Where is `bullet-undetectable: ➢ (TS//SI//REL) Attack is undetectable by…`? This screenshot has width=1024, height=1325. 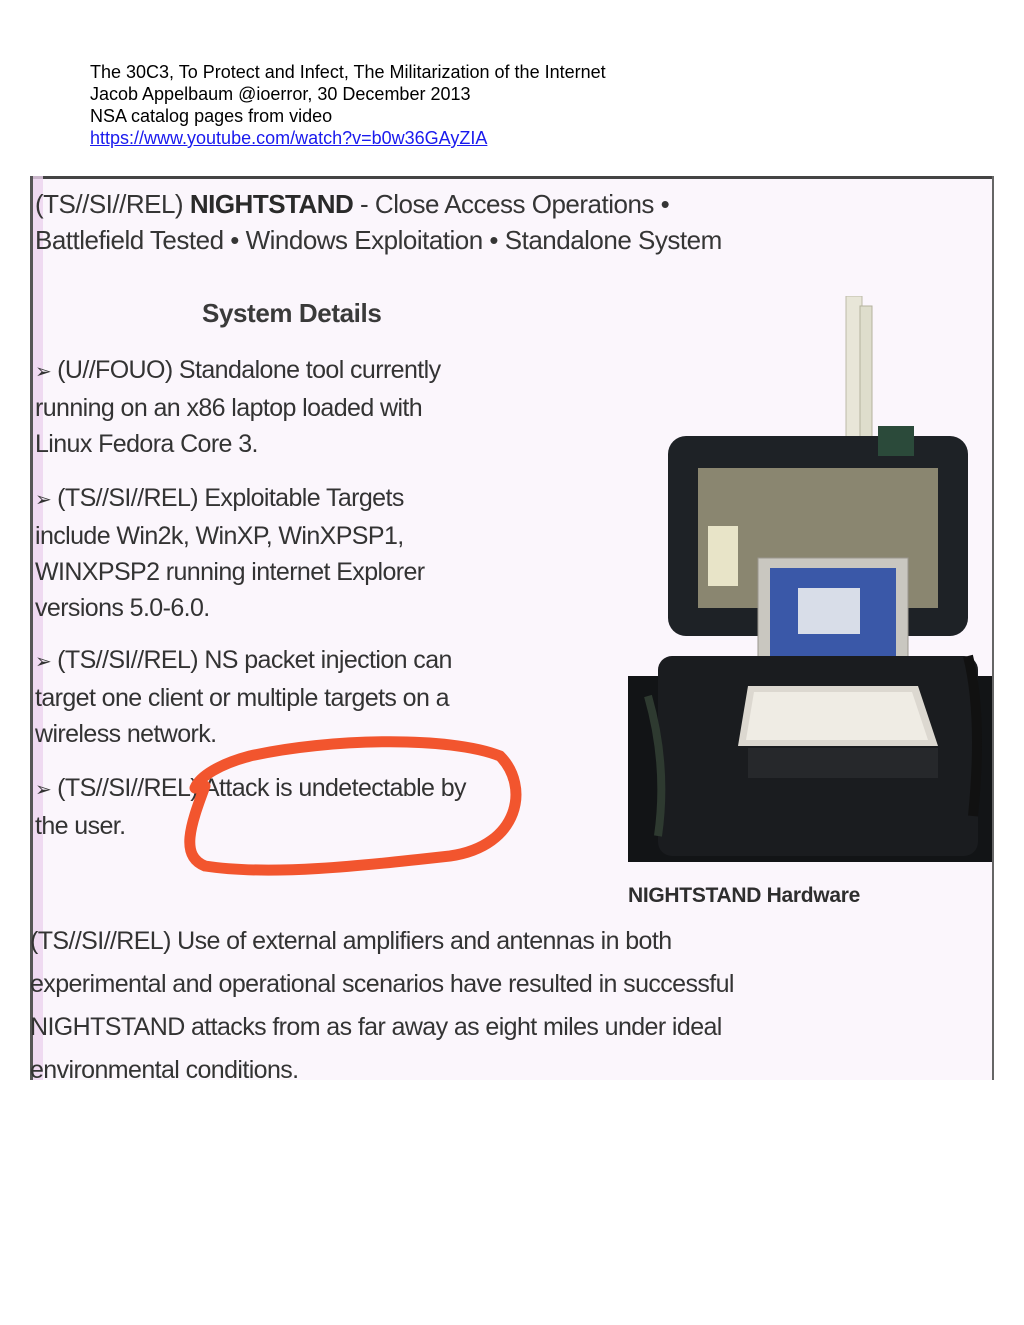
bullet-undetectable: ➢ (TS//SI//REL) Attack is undetectable by… is located at coordinates (251, 807).